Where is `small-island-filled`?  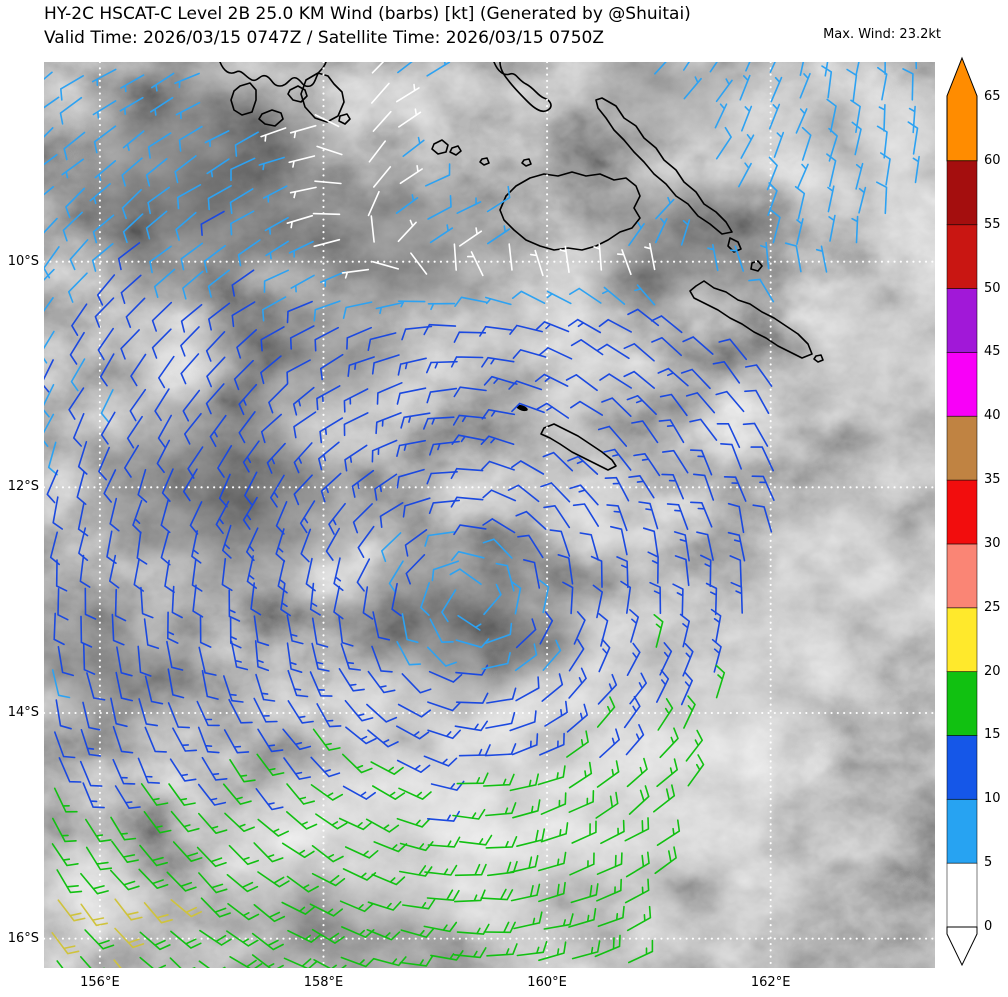 small-island-filled is located at coordinates (522, 408).